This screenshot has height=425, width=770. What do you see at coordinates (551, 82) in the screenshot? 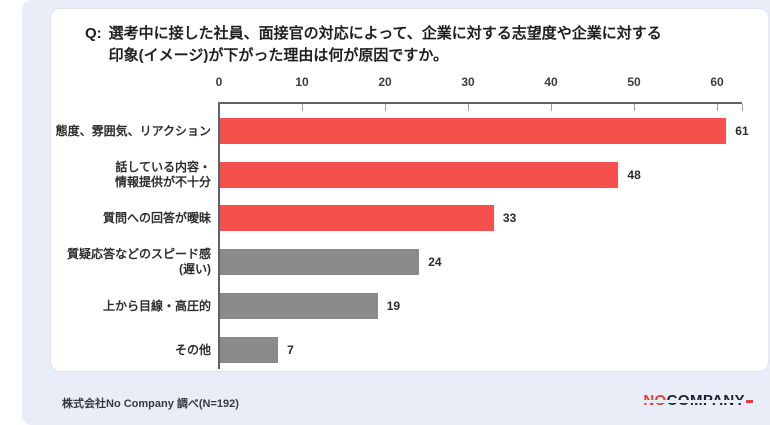
I see `x-axis-tick-label: 40` at bounding box center [551, 82].